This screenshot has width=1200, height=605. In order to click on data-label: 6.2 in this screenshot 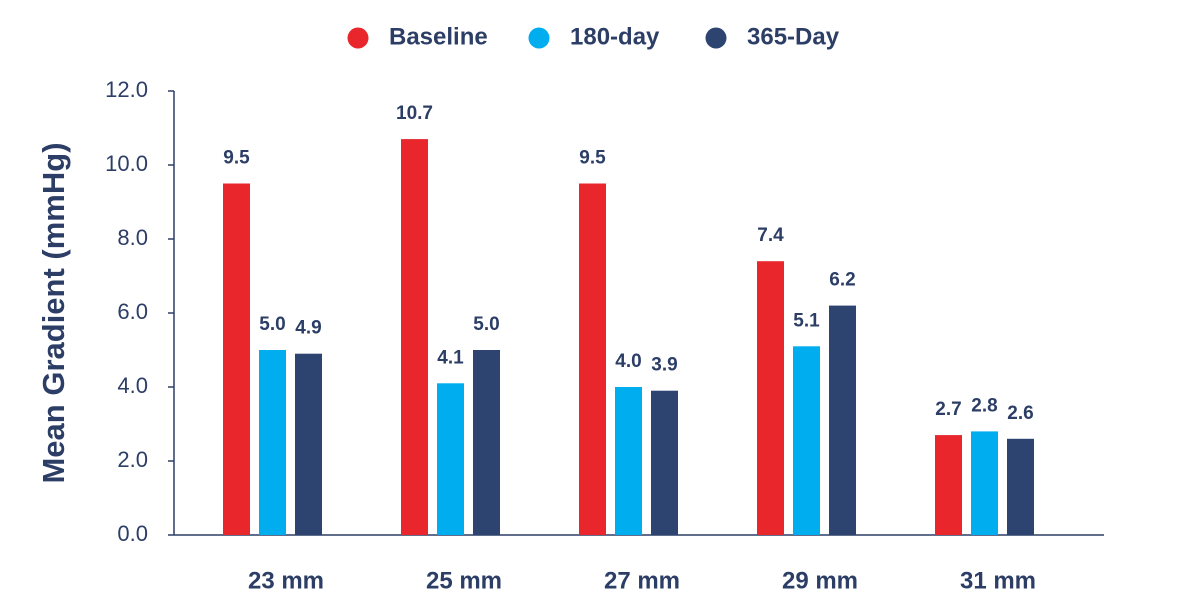, I will do `click(842, 280)`.